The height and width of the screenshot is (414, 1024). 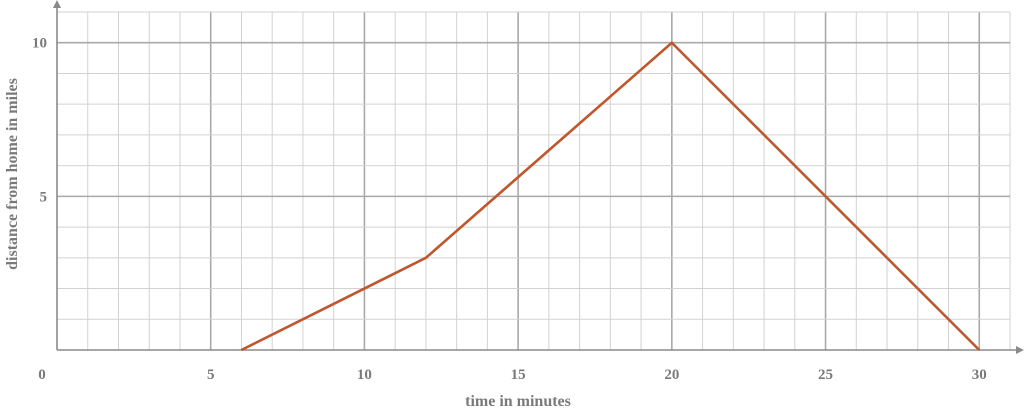 What do you see at coordinates (57, 4) in the screenshot?
I see `y-axis-arrow-icon` at bounding box center [57, 4].